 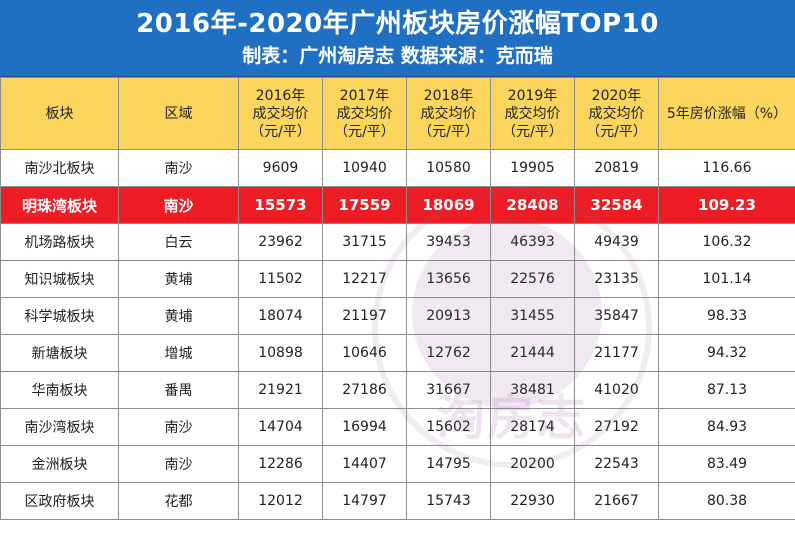 What do you see at coordinates (59, 205) in the screenshot?
I see `cell-name: 明珠湾板块` at bounding box center [59, 205].